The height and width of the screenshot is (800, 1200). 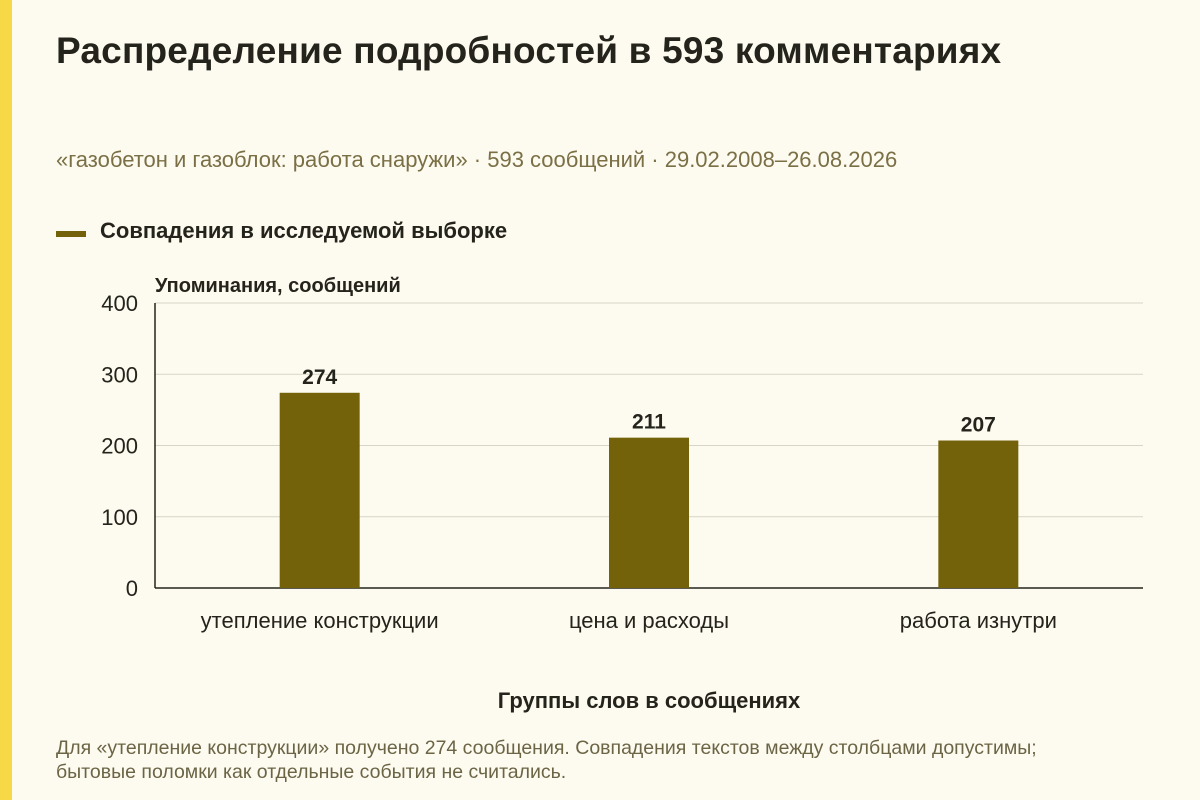 What do you see at coordinates (304, 230) in the screenshot?
I see `legend-label: Совпадения в исследуемой выборке` at bounding box center [304, 230].